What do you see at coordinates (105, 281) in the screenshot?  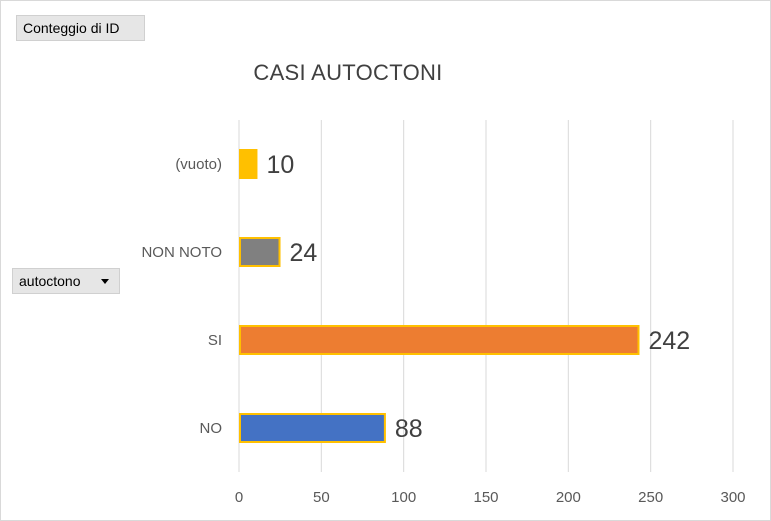 I see `chevron-down-icon` at bounding box center [105, 281].